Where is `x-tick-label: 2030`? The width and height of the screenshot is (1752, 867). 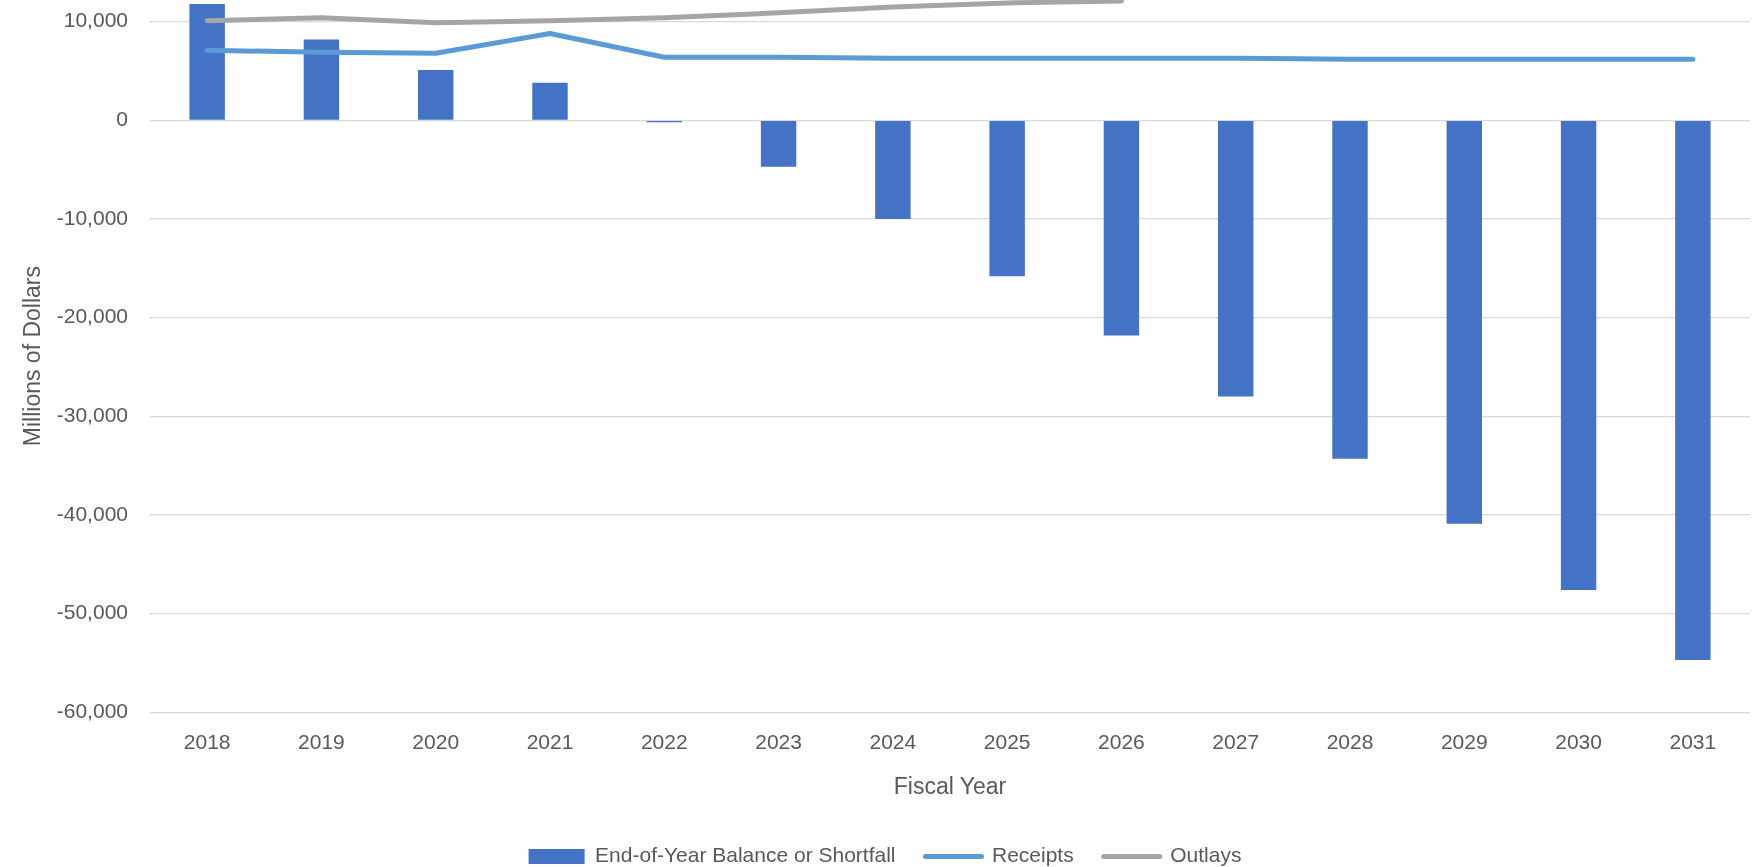
x-tick-label: 2030 is located at coordinates (1578, 741).